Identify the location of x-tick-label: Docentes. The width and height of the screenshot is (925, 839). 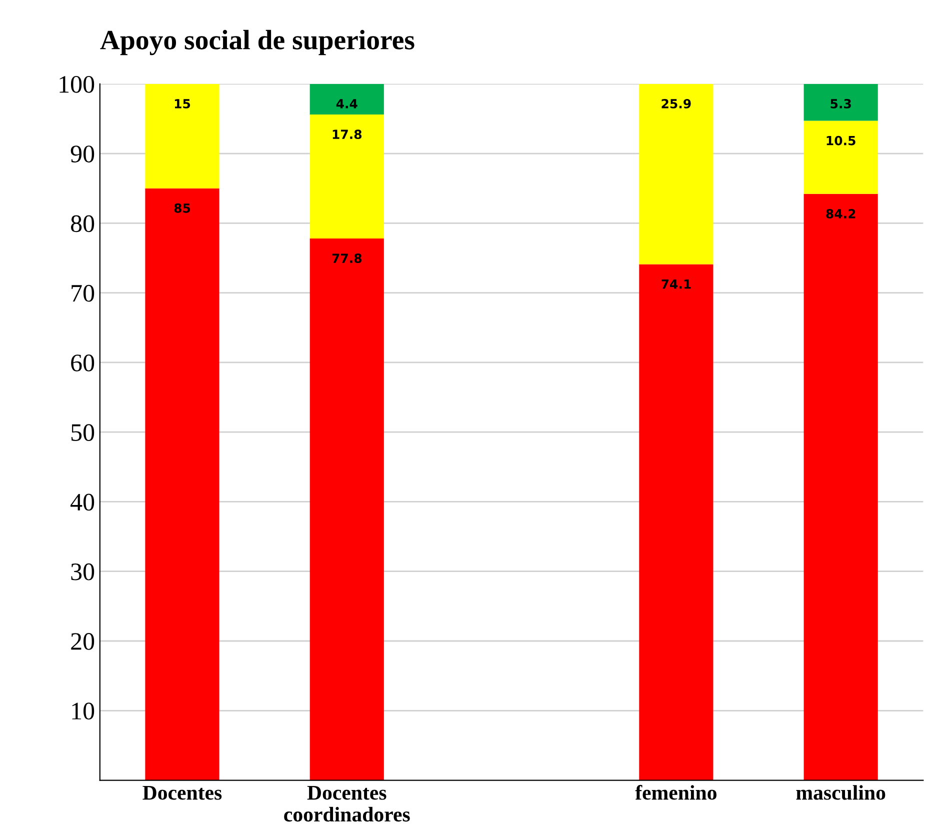
(182, 793).